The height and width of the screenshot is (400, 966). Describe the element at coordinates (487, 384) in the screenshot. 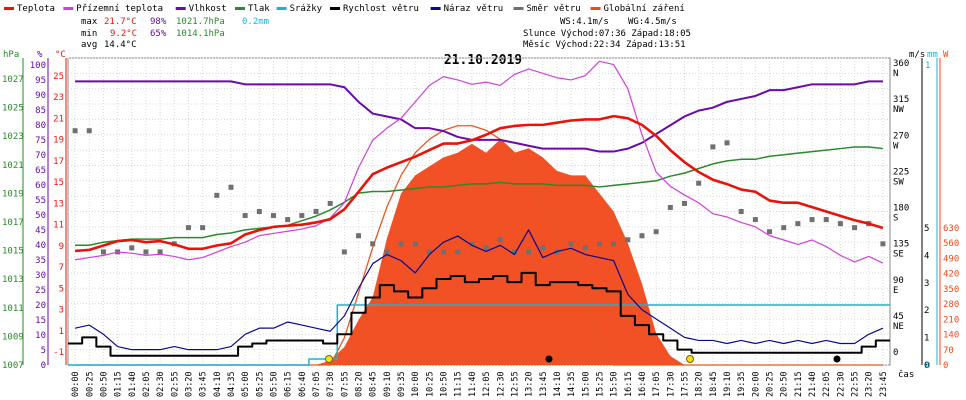

I see `x-tick-label: 12:05` at that location.